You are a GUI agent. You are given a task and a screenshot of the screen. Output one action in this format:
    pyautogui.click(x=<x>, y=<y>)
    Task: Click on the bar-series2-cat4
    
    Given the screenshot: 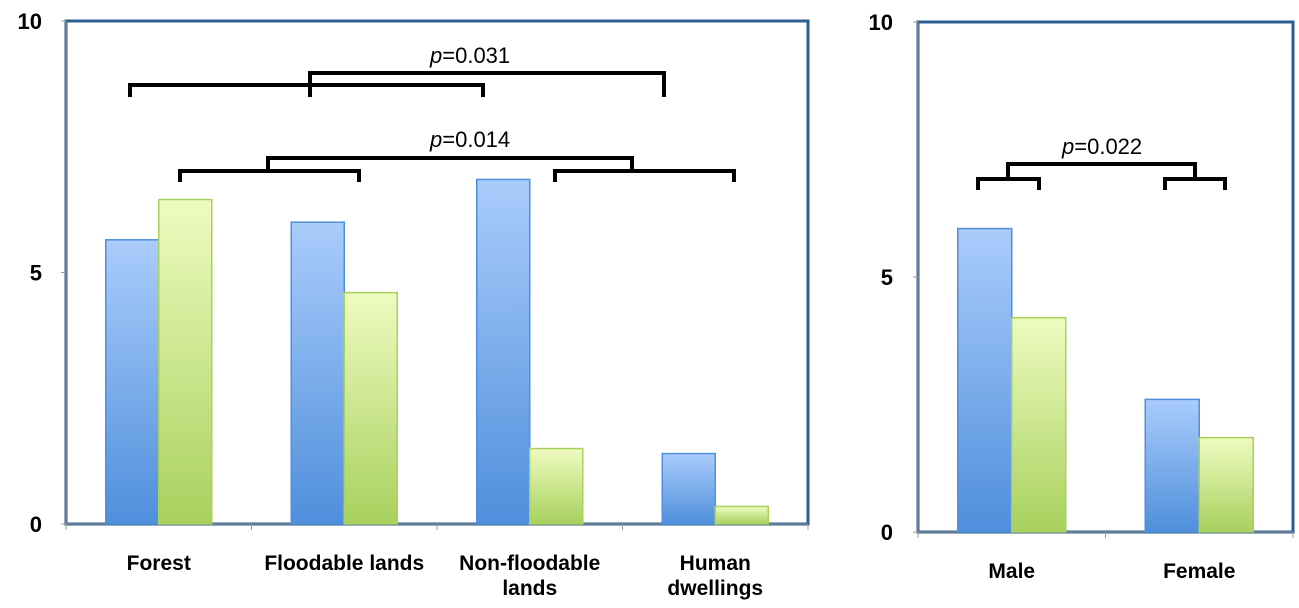 What is the action you would take?
    pyautogui.click(x=741, y=515)
    